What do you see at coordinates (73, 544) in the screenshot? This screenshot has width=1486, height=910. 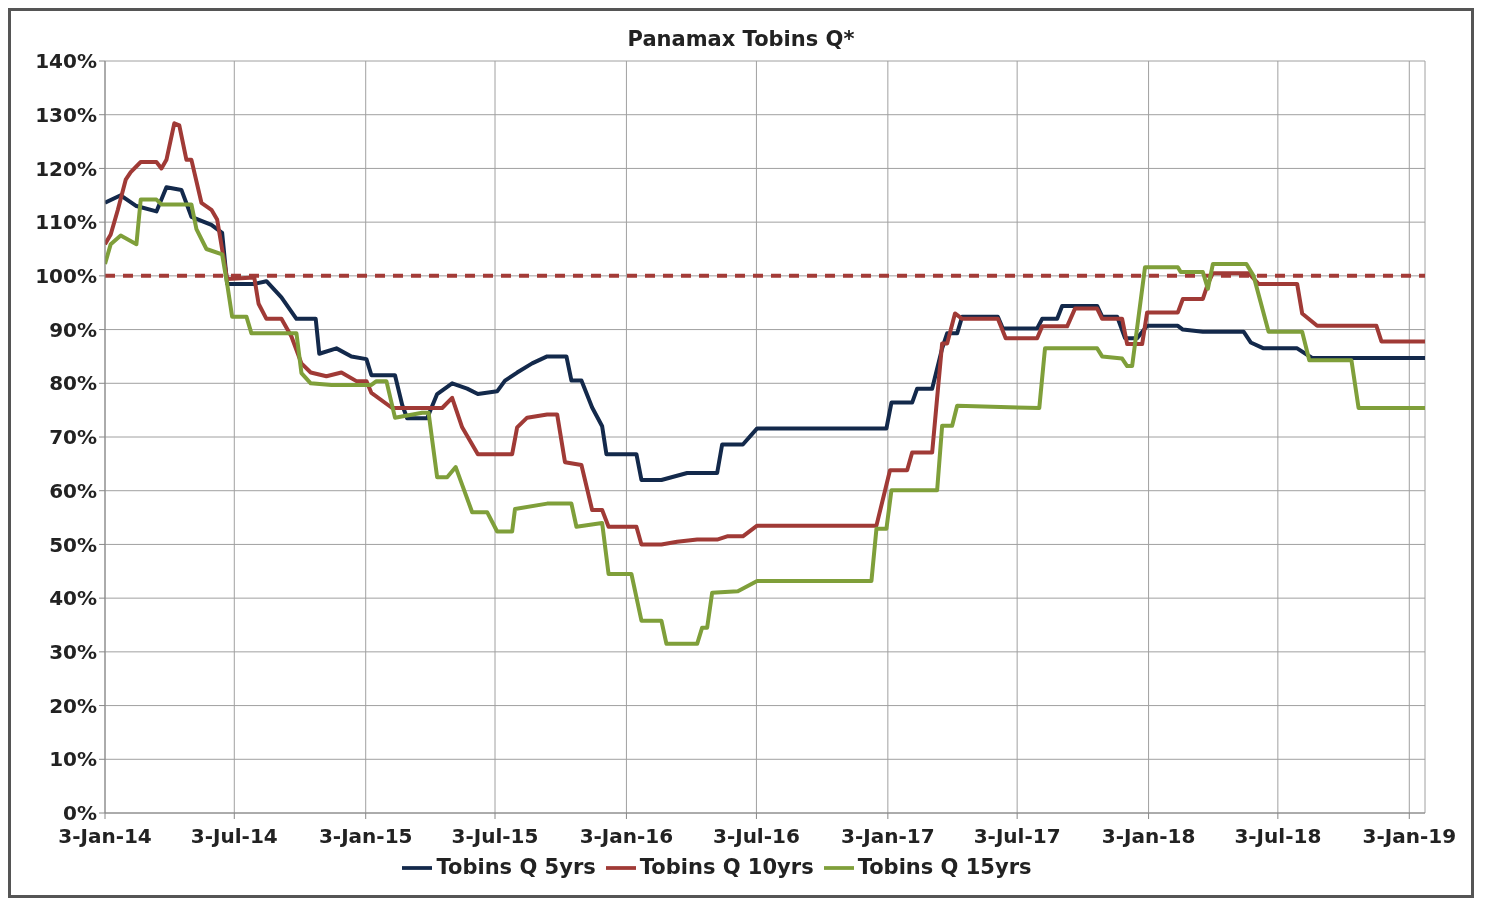 I see `y-tick-label: 50%` at bounding box center [73, 544].